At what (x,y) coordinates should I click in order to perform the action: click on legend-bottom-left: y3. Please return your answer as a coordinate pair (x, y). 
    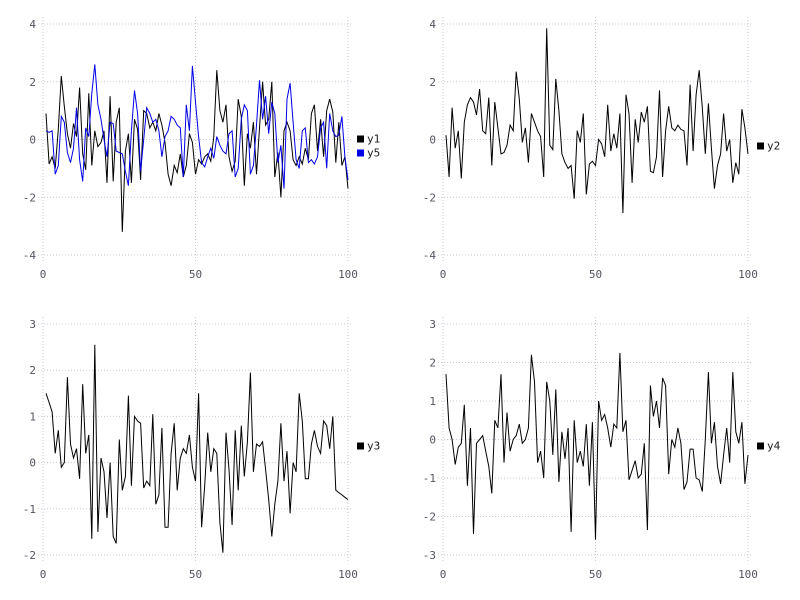
    Looking at the image, I should click on (368, 446).